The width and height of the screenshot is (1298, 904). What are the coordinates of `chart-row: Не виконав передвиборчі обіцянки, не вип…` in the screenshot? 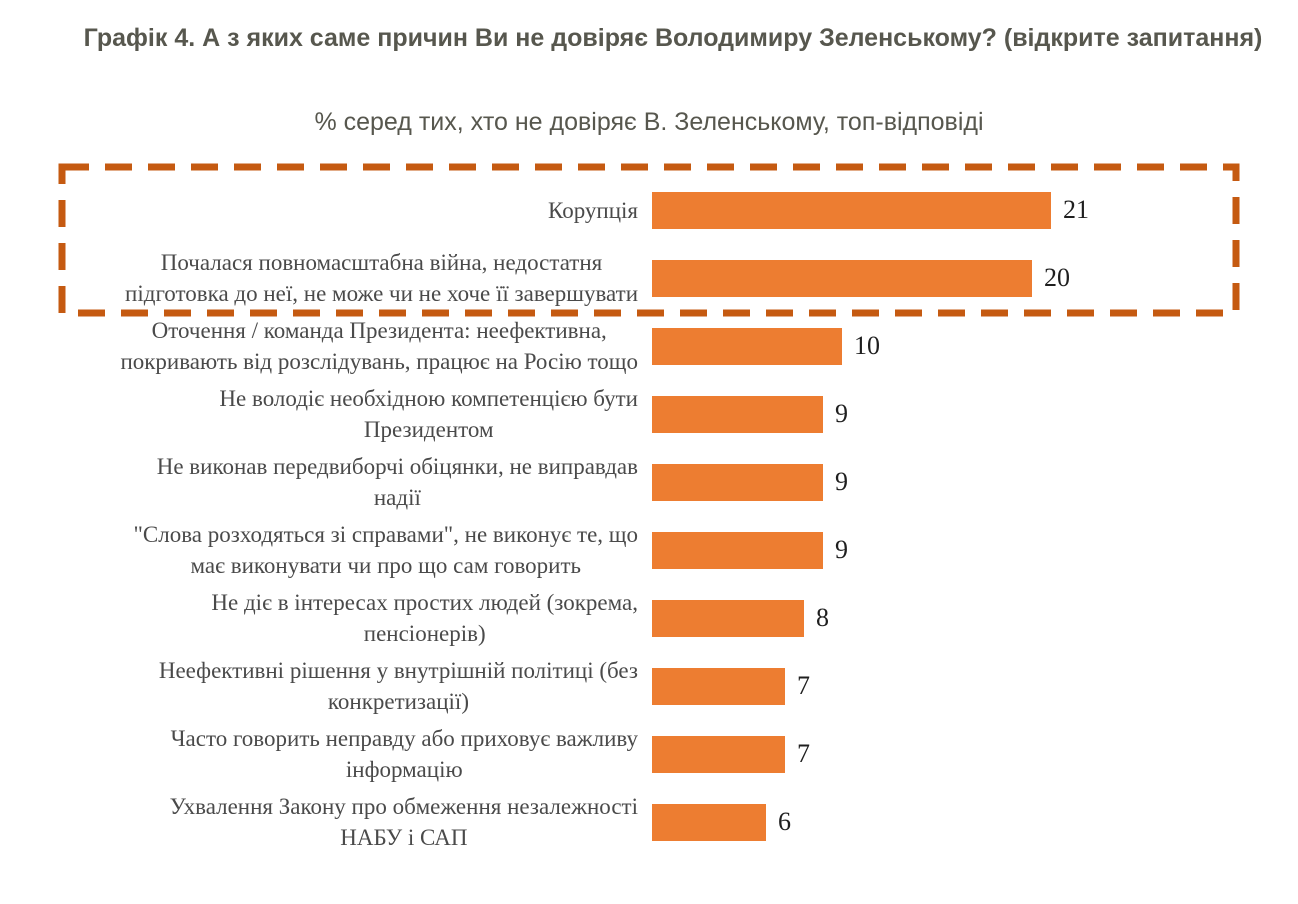 It's located at (649, 482).